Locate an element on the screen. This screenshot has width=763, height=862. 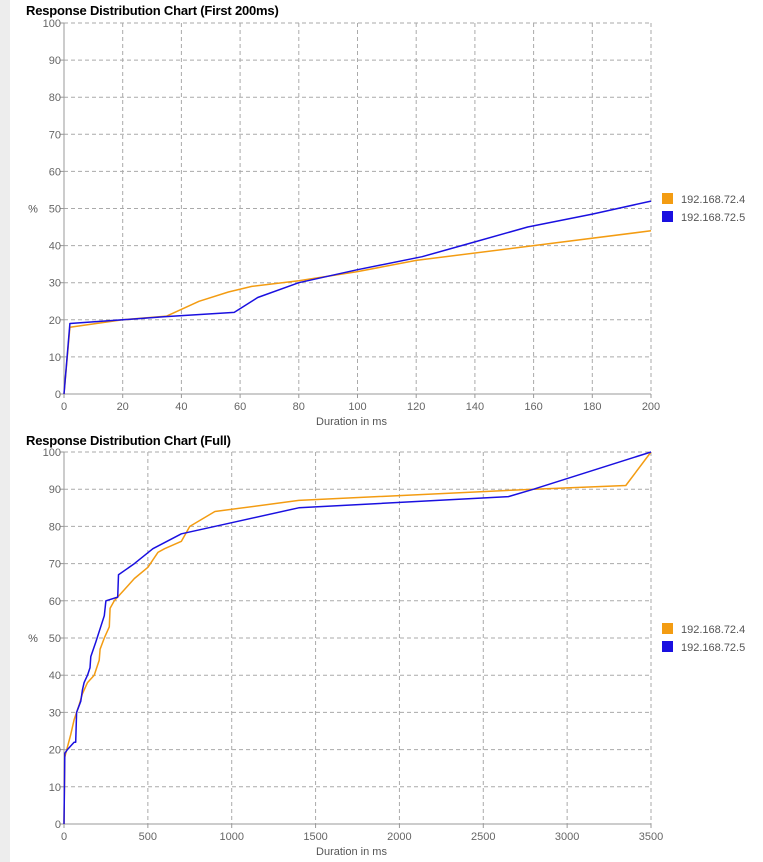
x-tick-label: 3500 is located at coordinates (651, 837).